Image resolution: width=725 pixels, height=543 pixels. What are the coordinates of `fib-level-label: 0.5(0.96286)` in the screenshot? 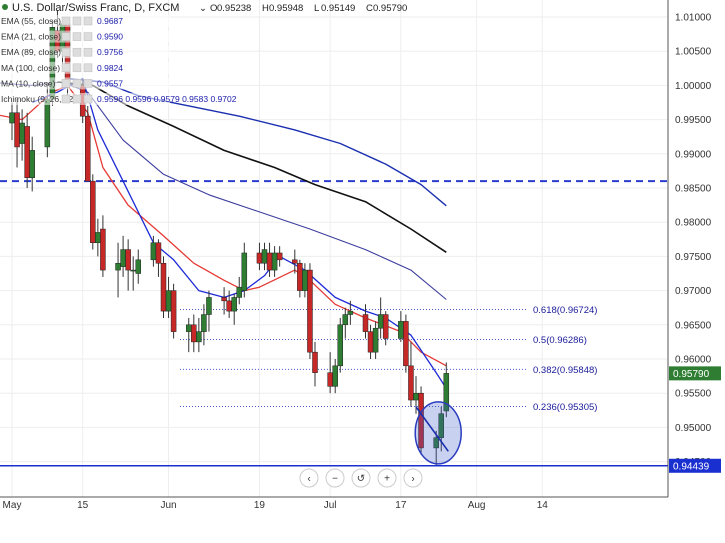 It's located at (560, 340).